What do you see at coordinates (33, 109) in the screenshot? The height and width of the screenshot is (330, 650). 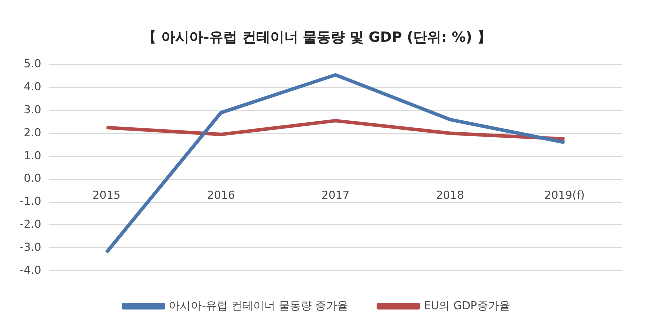 I see `y-tick-label: 3.0` at bounding box center [33, 109].